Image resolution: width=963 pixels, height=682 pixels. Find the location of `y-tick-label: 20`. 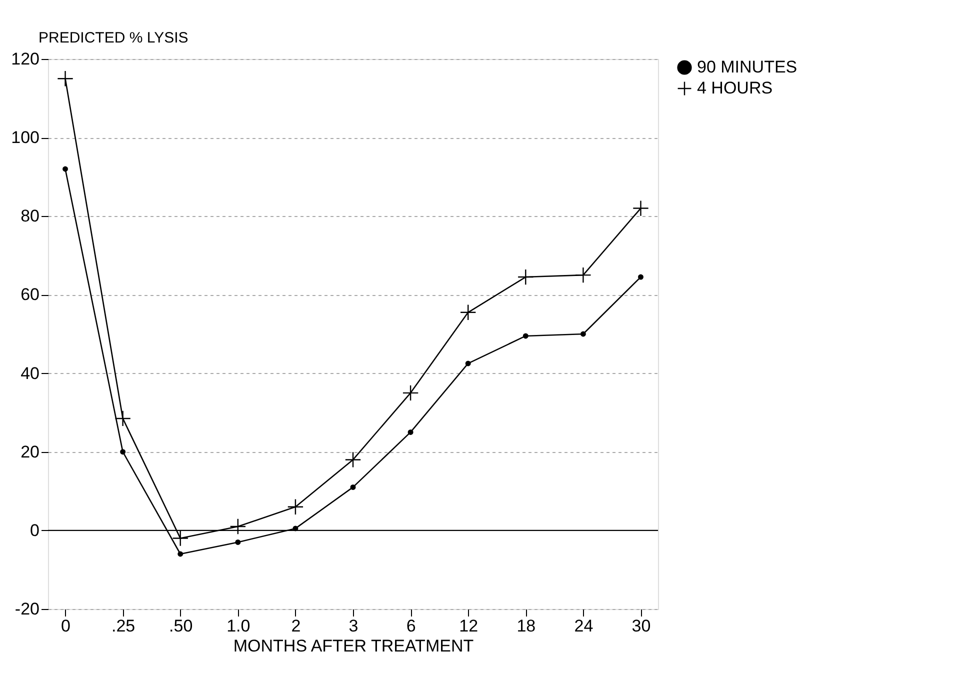

y-tick-label: 20 is located at coordinates (30, 452).